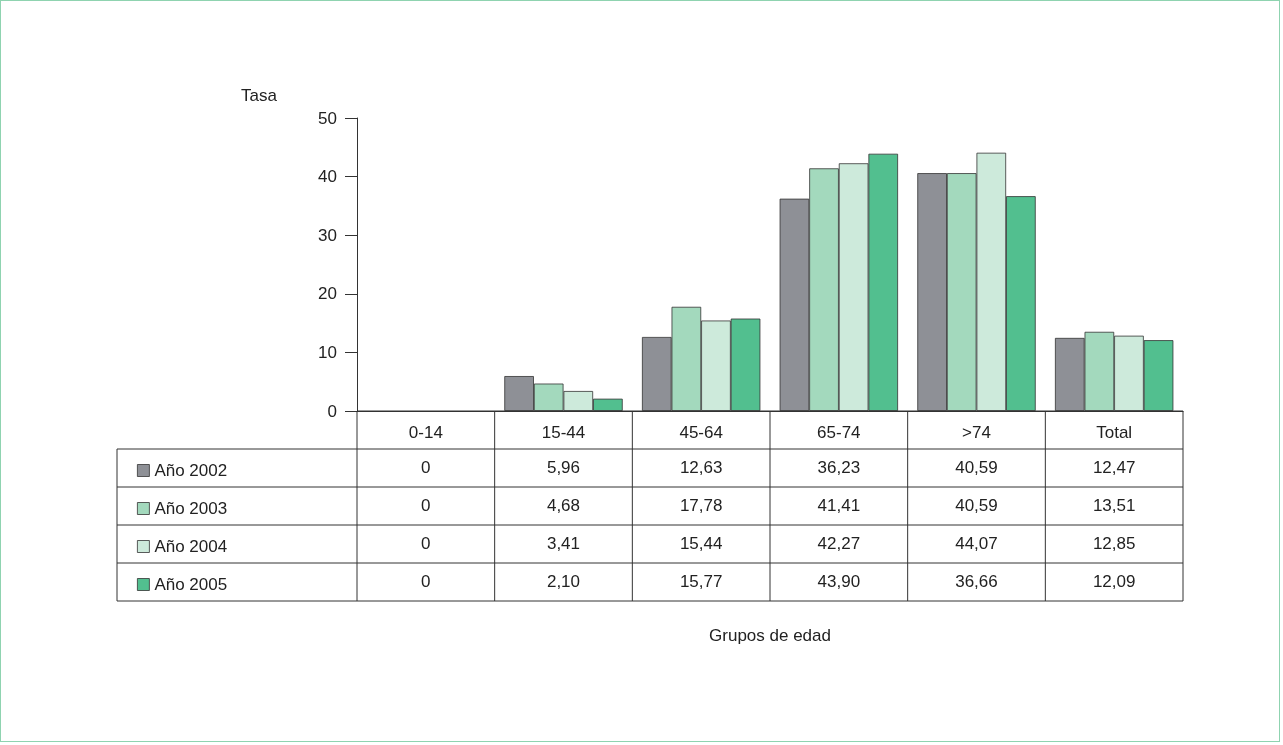  I want to click on data-label: 17,78, so click(701, 506).